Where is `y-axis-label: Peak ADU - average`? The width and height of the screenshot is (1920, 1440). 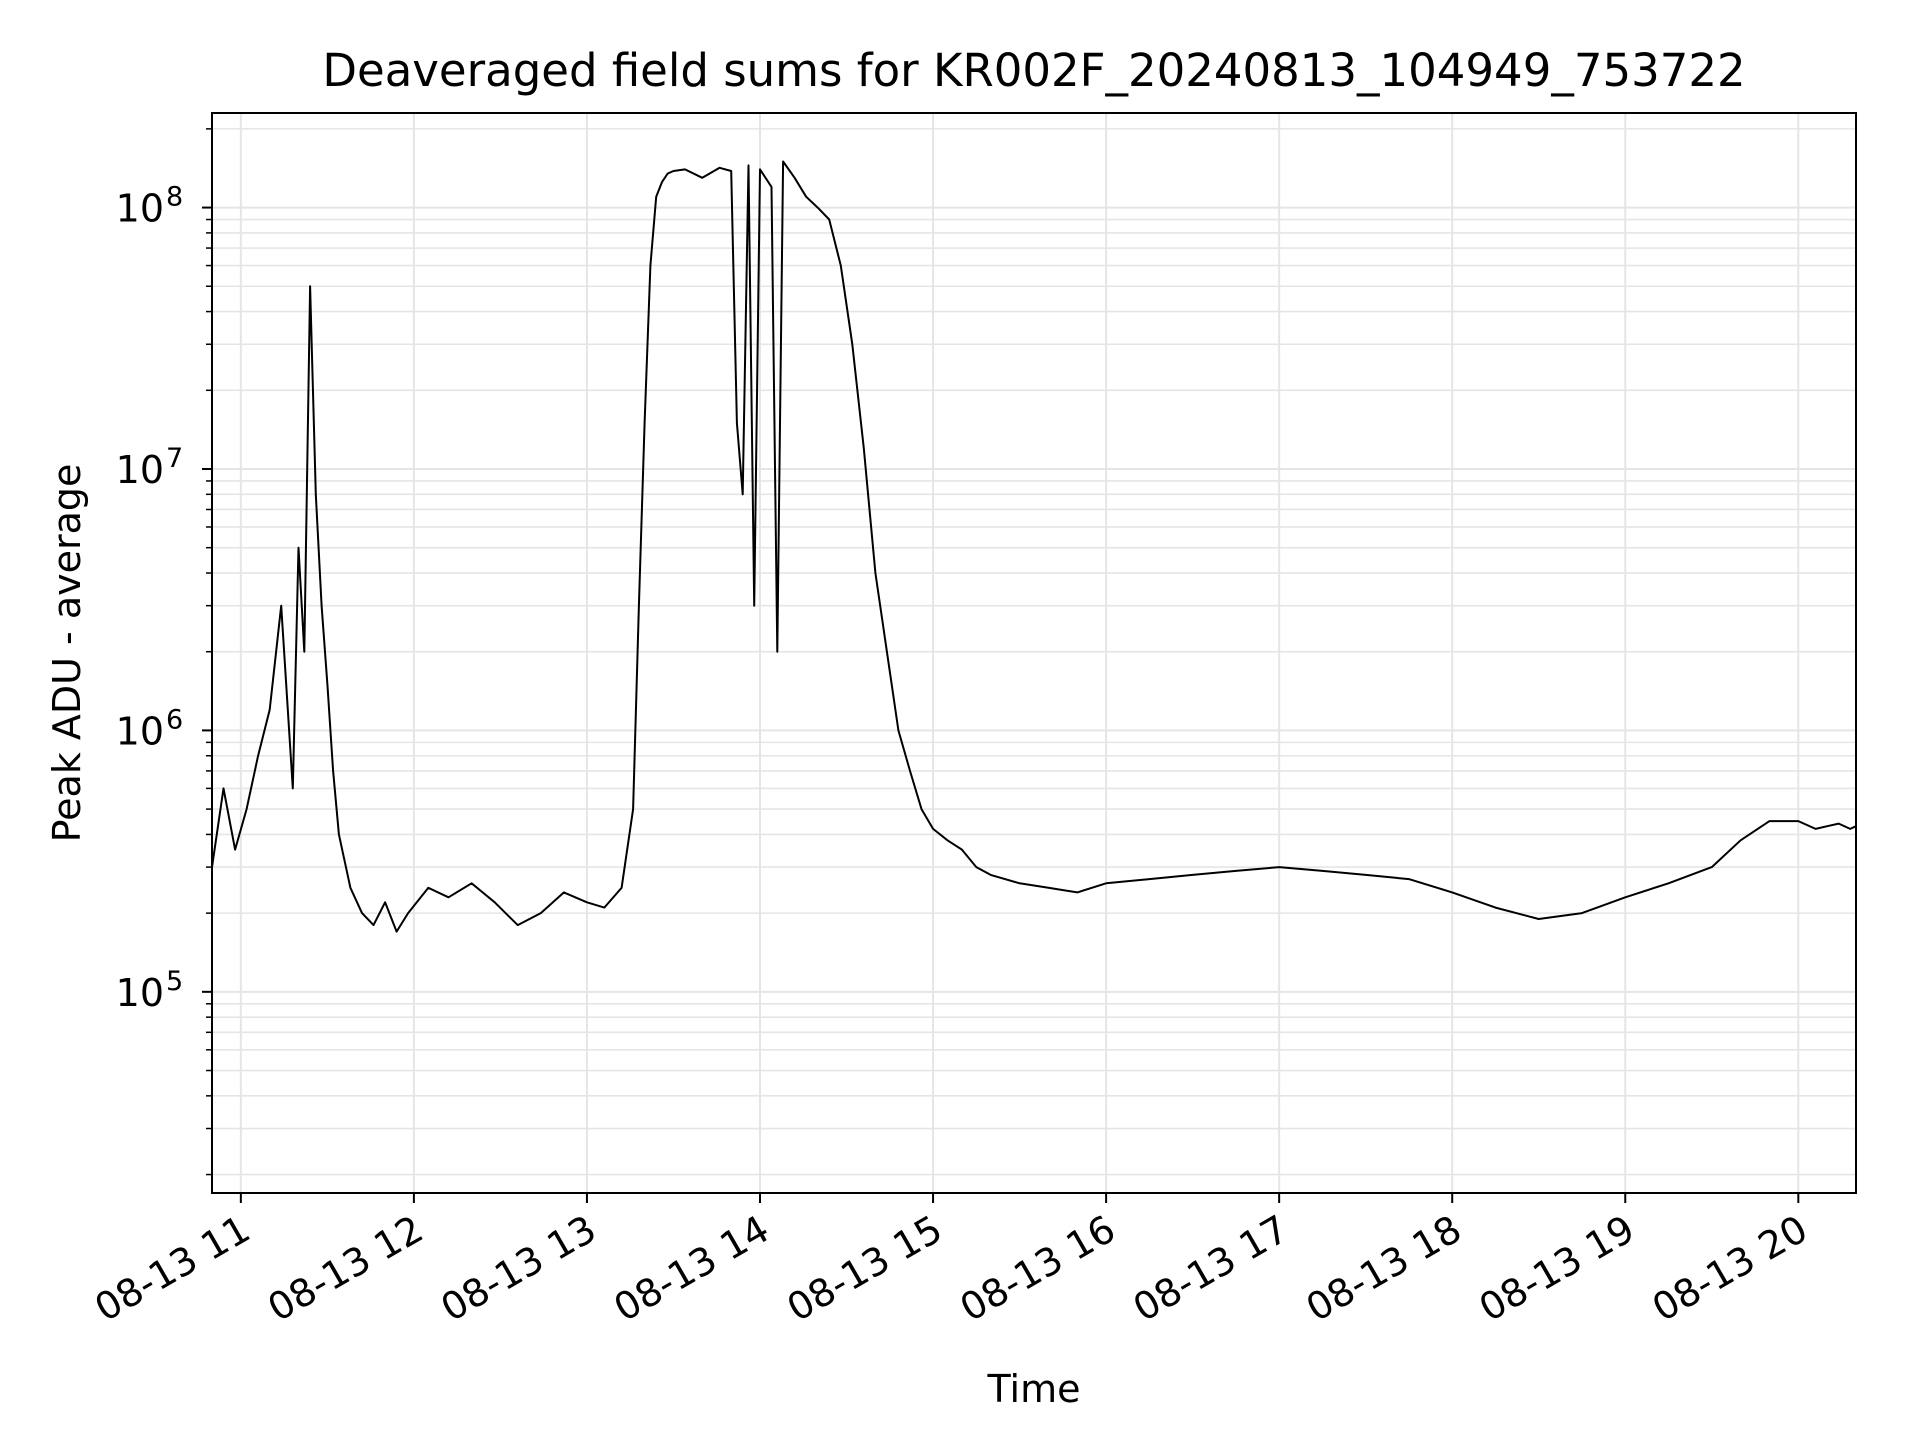
y-axis-label: Peak ADU - average is located at coordinates (67, 653).